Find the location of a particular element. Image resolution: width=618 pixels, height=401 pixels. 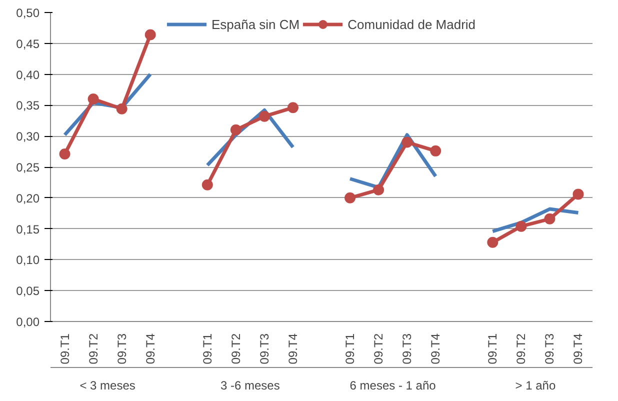

y-tick-label: 0,25 is located at coordinates (28, 167).